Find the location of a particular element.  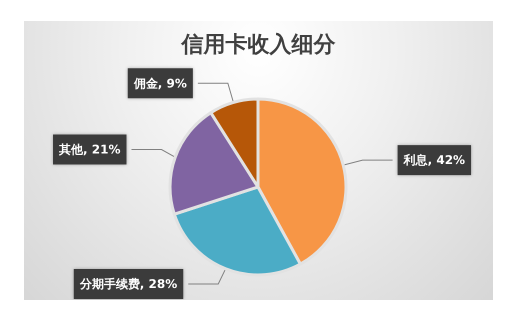

slice-label: 利息, 42% is located at coordinates (434, 160).